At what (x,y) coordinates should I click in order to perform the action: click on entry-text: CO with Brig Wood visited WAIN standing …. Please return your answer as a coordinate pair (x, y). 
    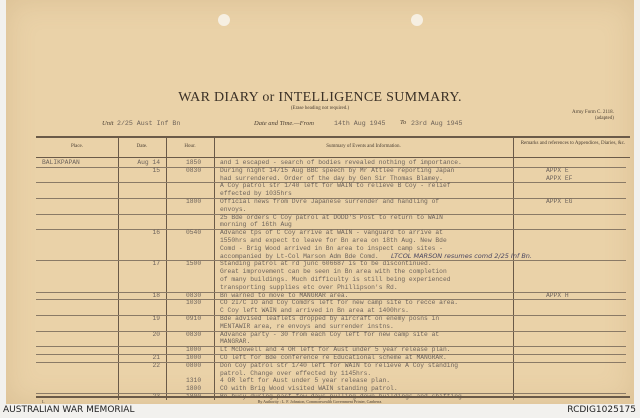
    Looking at the image, I should click on (309, 389).